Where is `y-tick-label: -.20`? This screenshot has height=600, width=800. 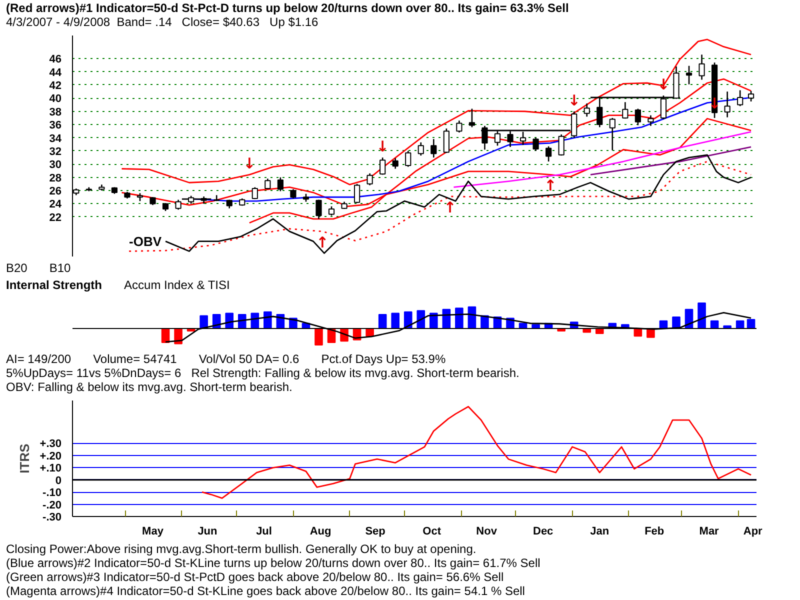 y-tick-label: -.20 is located at coordinates (52, 506).